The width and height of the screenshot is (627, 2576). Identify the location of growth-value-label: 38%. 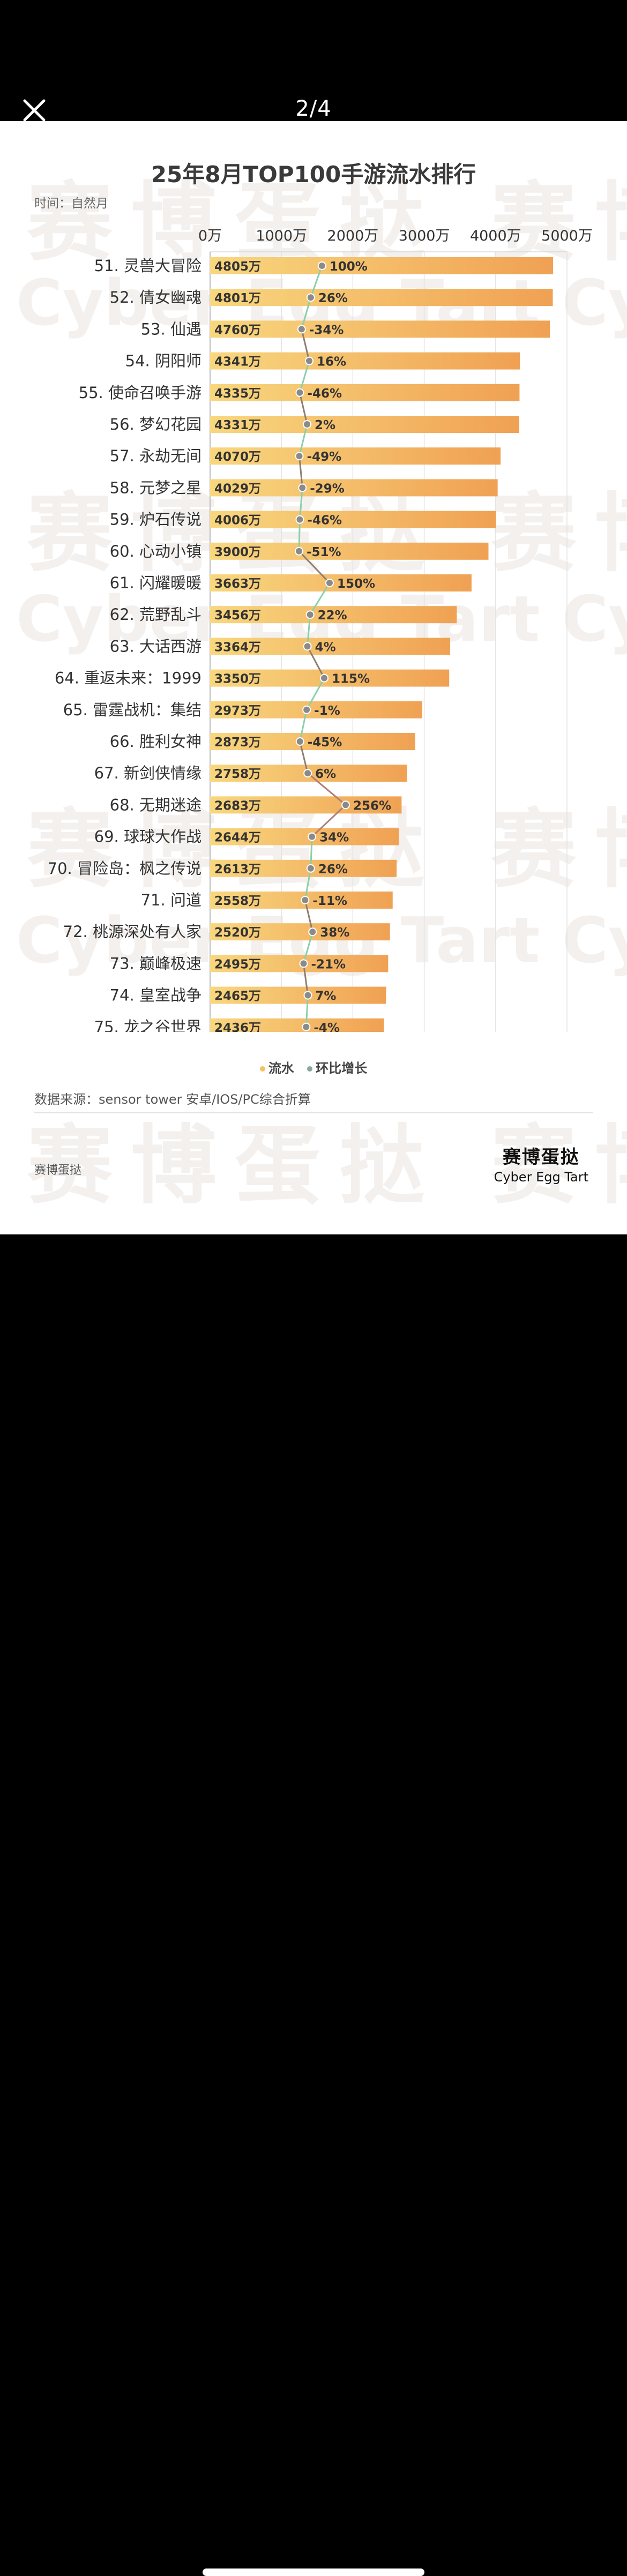
(334, 933).